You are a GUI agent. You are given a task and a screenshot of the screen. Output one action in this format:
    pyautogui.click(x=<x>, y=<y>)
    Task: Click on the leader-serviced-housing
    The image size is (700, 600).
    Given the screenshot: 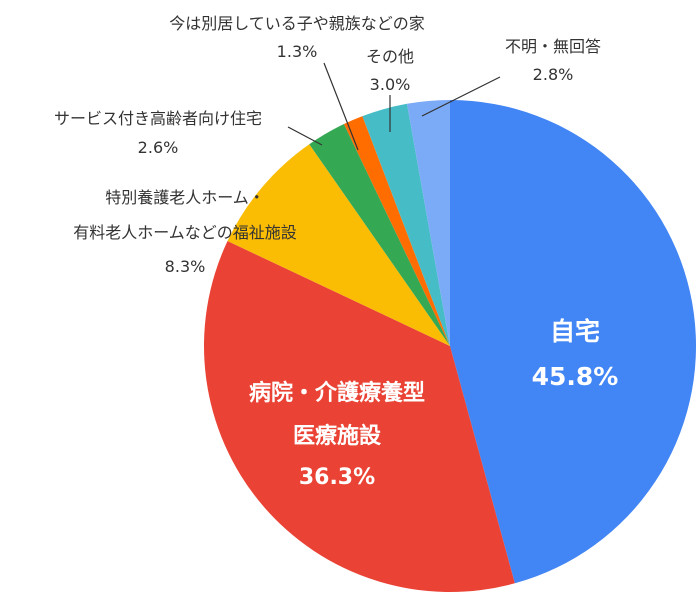 What is the action you would take?
    pyautogui.click(x=305, y=136)
    